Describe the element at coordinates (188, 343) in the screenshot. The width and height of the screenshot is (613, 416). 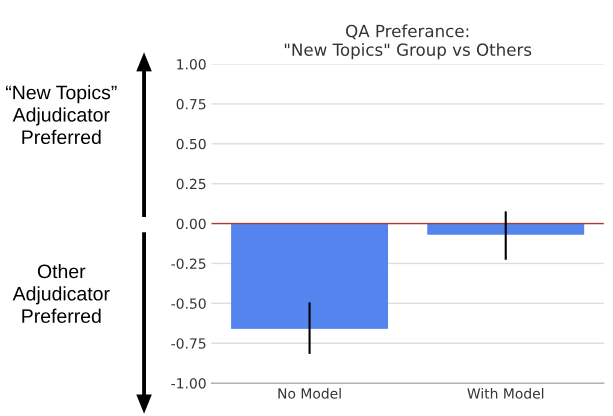
I see `y-tick-label: -0.75` at that location.